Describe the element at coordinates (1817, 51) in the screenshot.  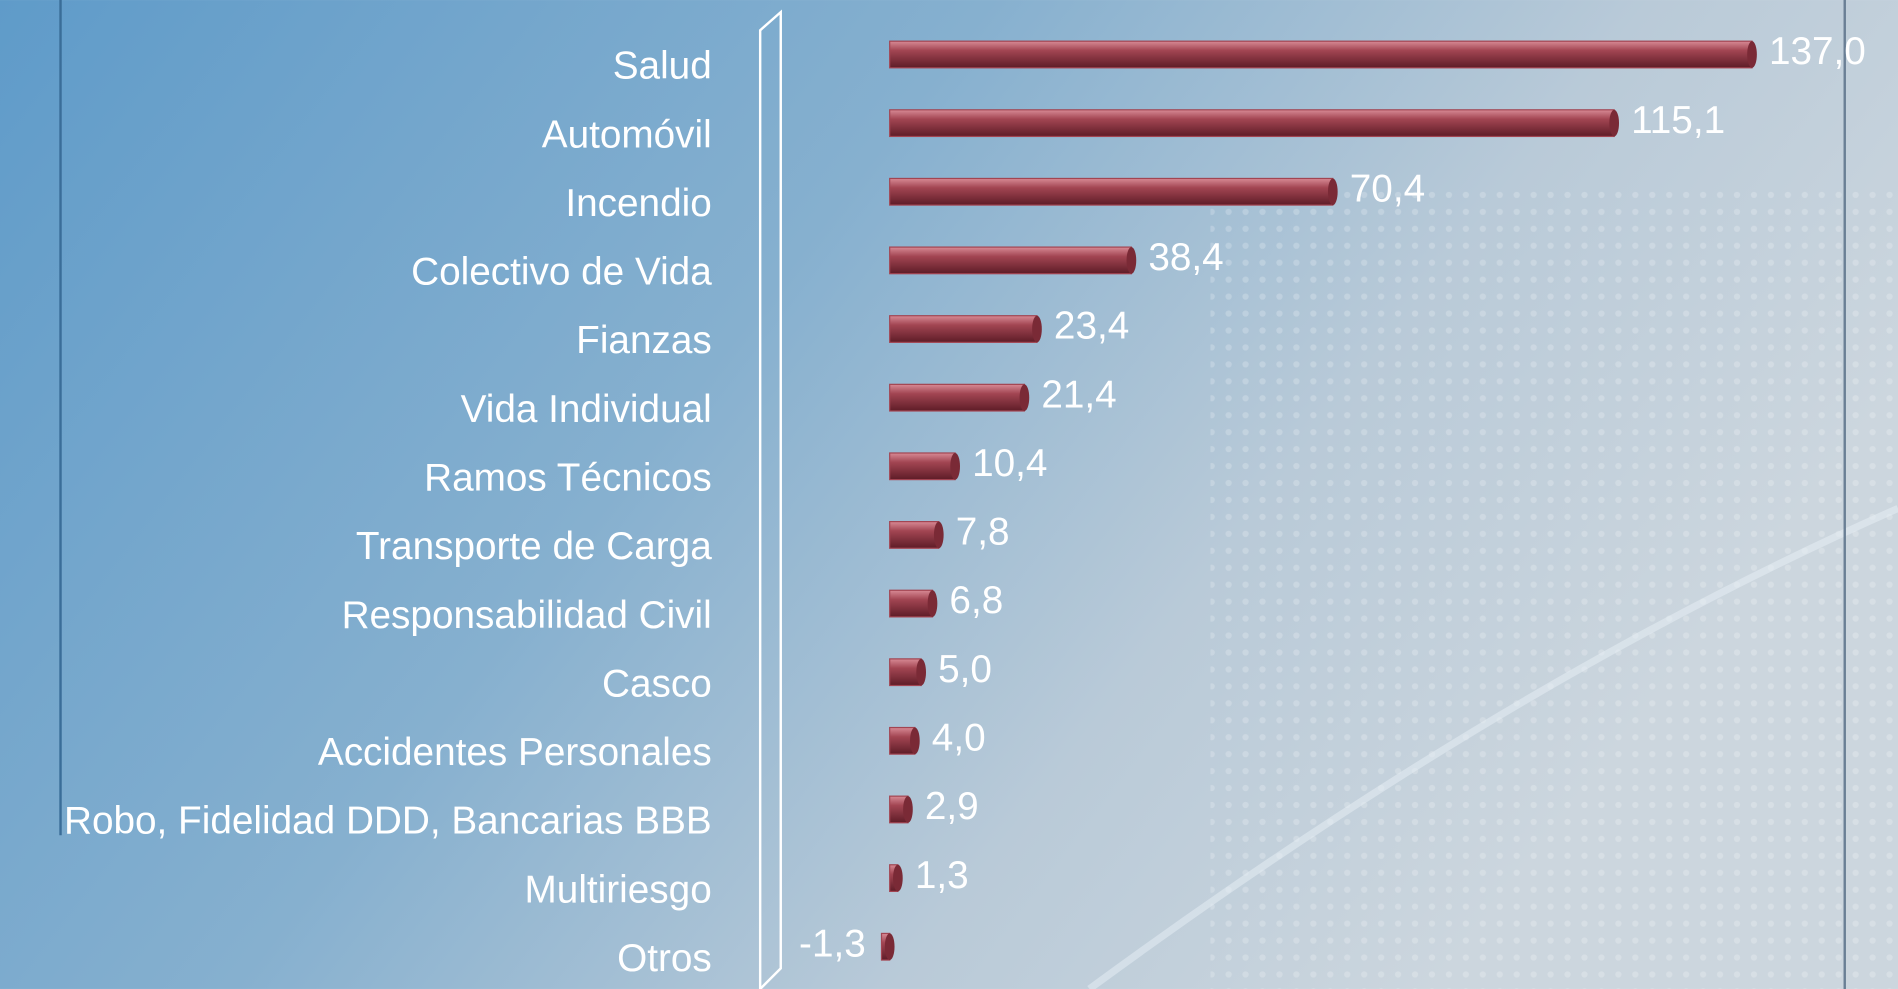
I see `value-label: 137,0` at that location.